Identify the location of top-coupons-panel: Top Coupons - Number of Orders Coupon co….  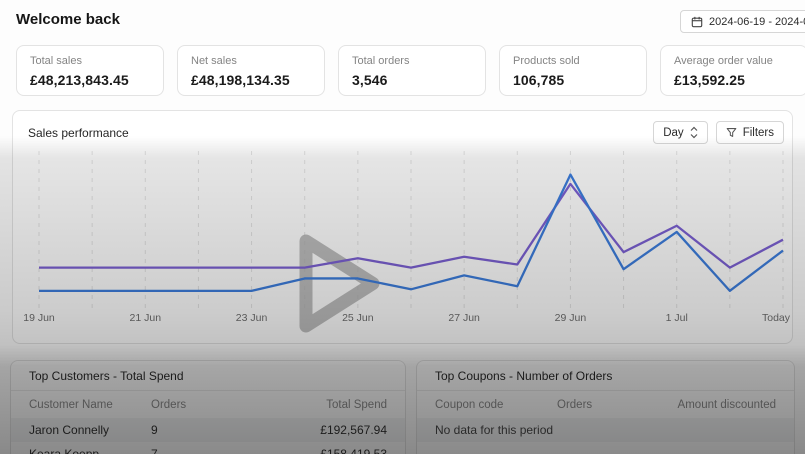
(605, 407).